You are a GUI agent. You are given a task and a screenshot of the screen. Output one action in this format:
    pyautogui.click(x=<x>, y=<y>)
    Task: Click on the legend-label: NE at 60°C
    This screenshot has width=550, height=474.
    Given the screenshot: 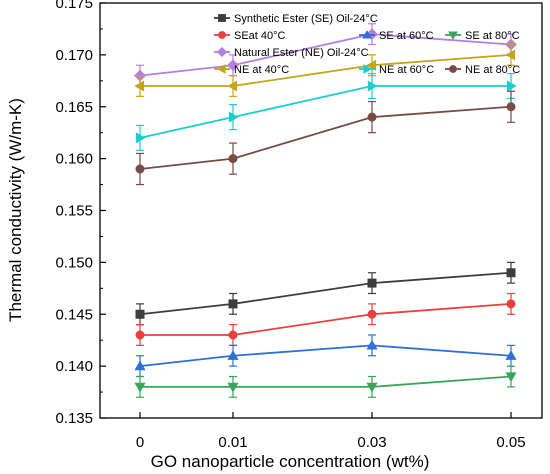 What is the action you would take?
    pyautogui.click(x=406, y=70)
    